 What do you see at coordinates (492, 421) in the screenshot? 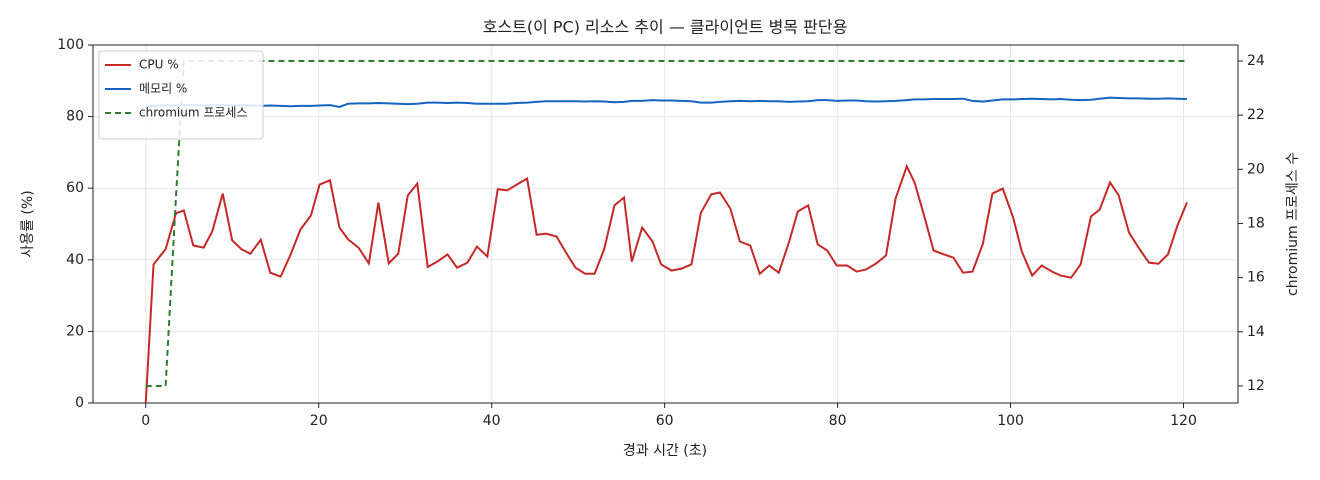
I see `x-tick-label: 40` at bounding box center [492, 421].